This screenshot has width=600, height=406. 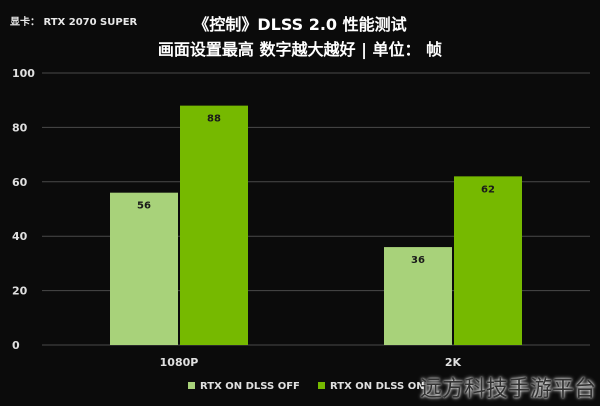 What do you see at coordinates (214, 119) in the screenshot?
I see `data-label: 88` at bounding box center [214, 119].